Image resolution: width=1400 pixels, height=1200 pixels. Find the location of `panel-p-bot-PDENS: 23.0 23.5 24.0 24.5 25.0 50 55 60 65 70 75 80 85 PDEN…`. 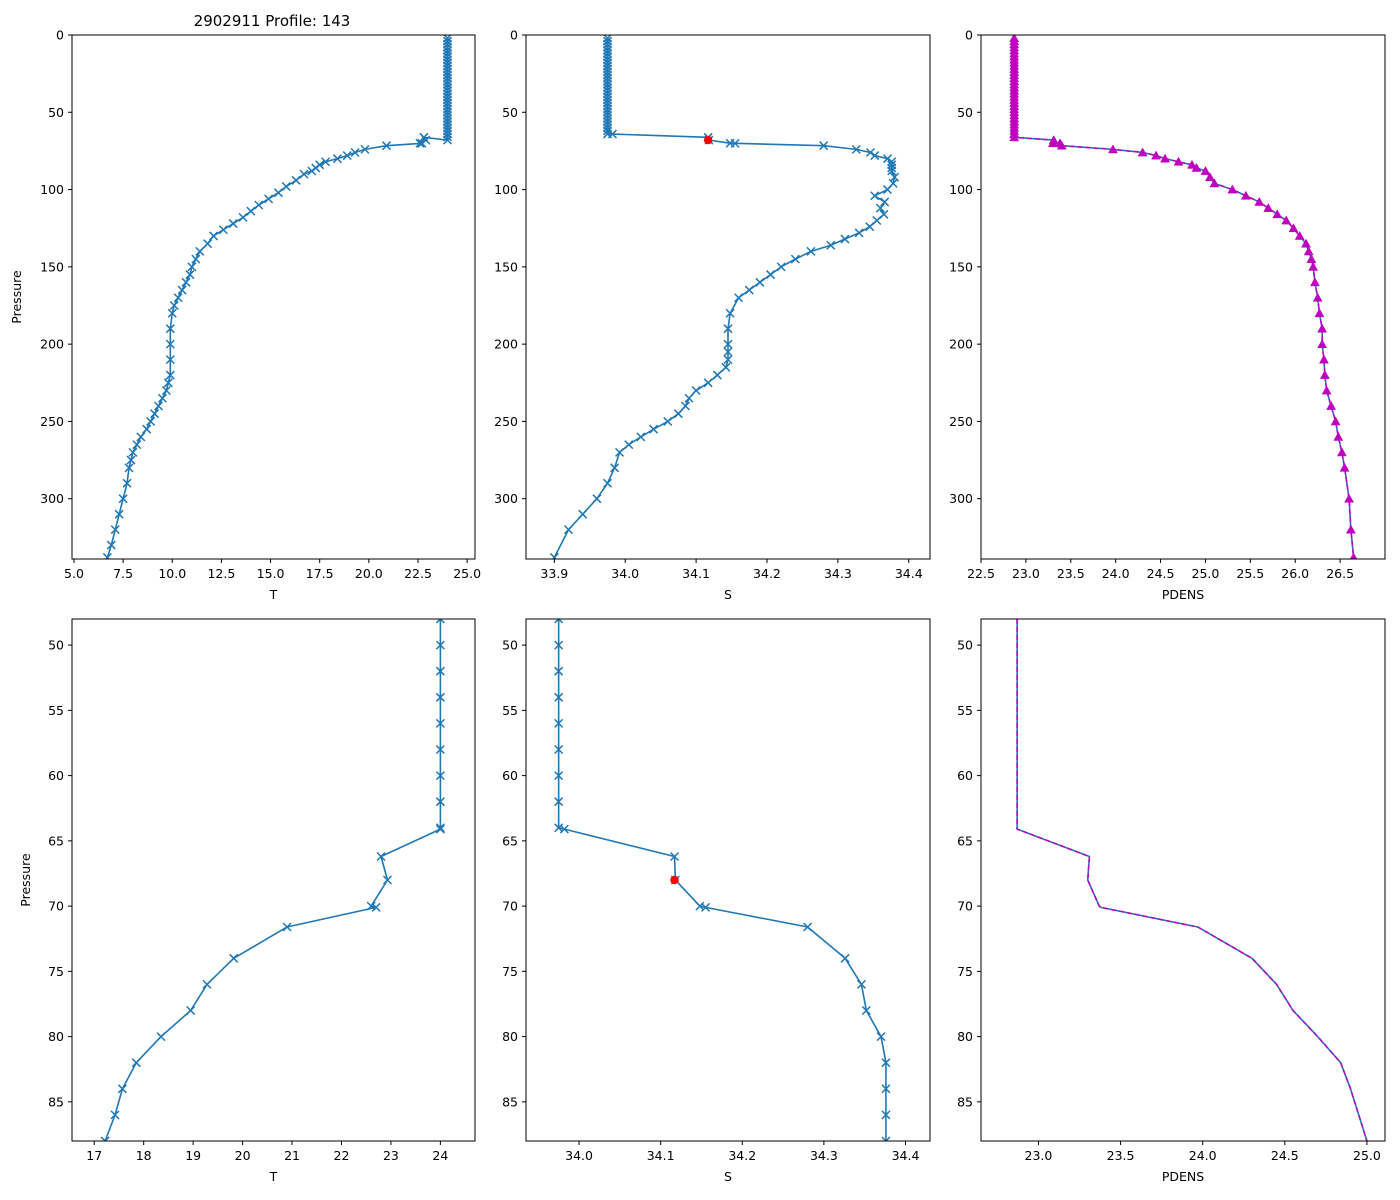

panel-p-bot-PDENS: 23.0 23.5 24.0 24.5 25.0 50 55 60 65 70 75 80 85 PDEN… is located at coordinates (1171, 901).